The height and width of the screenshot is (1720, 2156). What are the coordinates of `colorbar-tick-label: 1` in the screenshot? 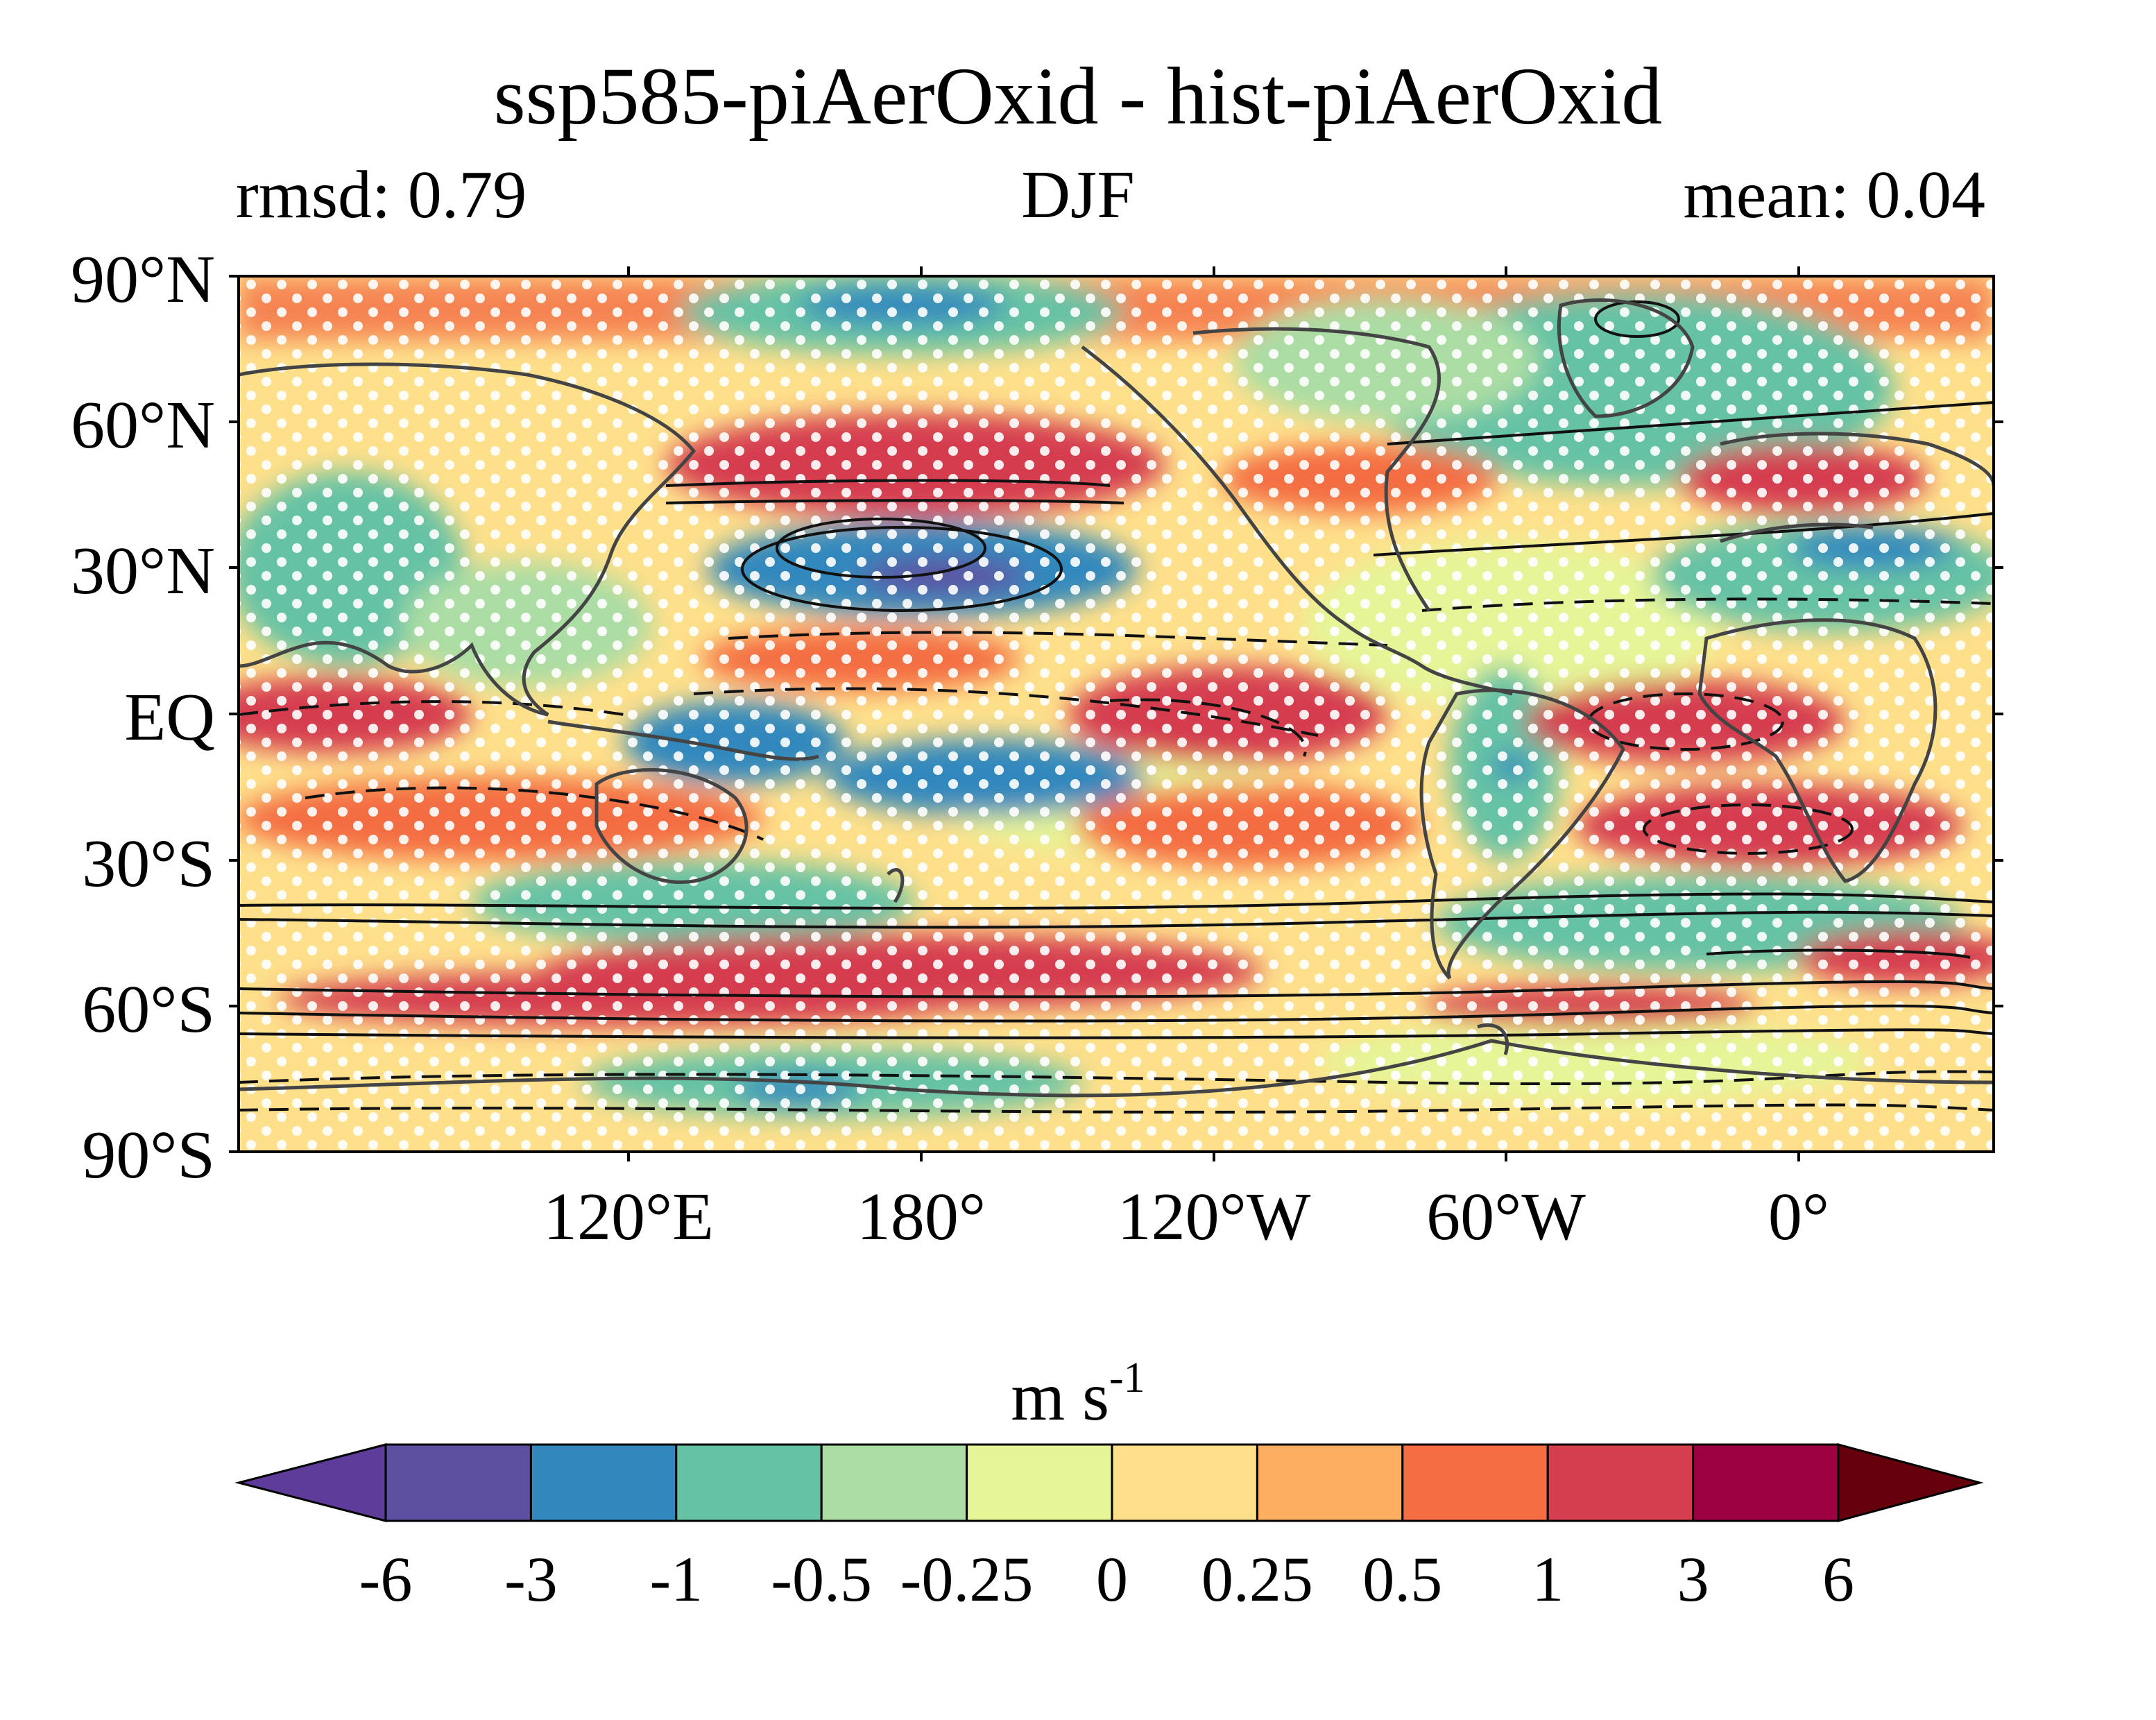 It's located at (1548, 1579).